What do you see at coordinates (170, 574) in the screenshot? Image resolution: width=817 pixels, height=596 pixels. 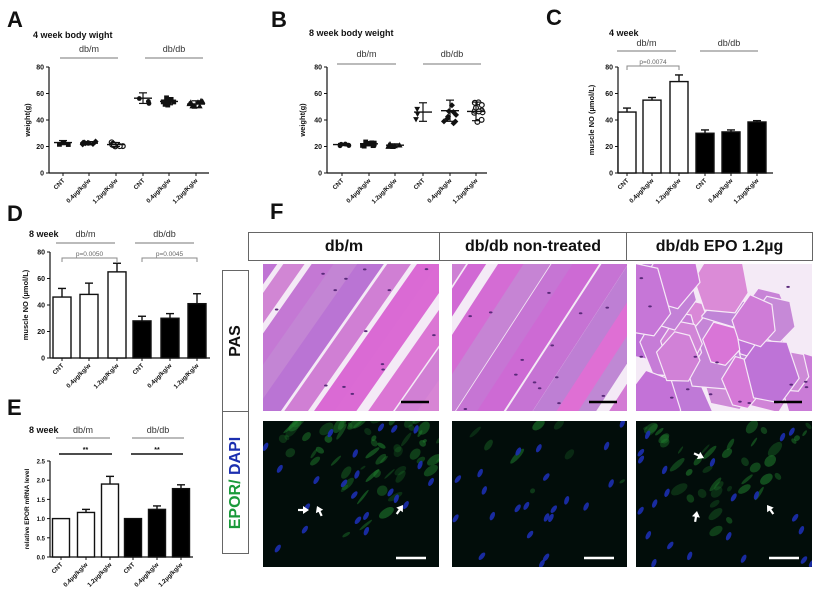 I see `x-tick-label: 1.2µg/kg/w` at bounding box center [170, 574].